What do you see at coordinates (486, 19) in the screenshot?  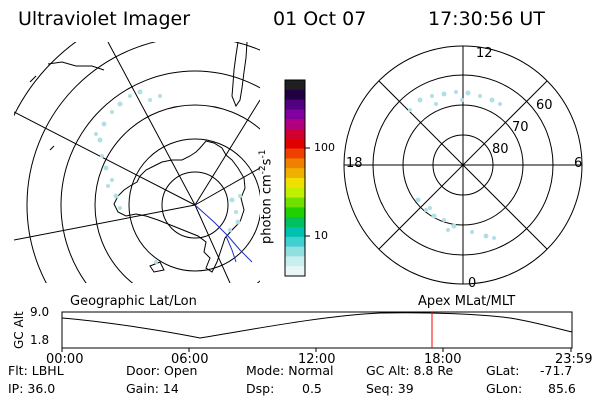 I see `time-label: 17:30:56 UT` at bounding box center [486, 19].